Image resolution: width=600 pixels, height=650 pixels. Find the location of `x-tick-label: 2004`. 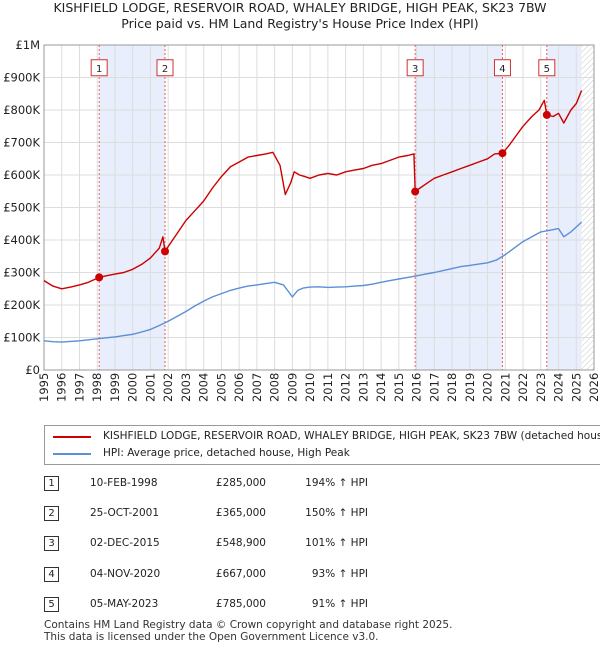

x-tick-label: 2004 is located at coordinates (204, 387).